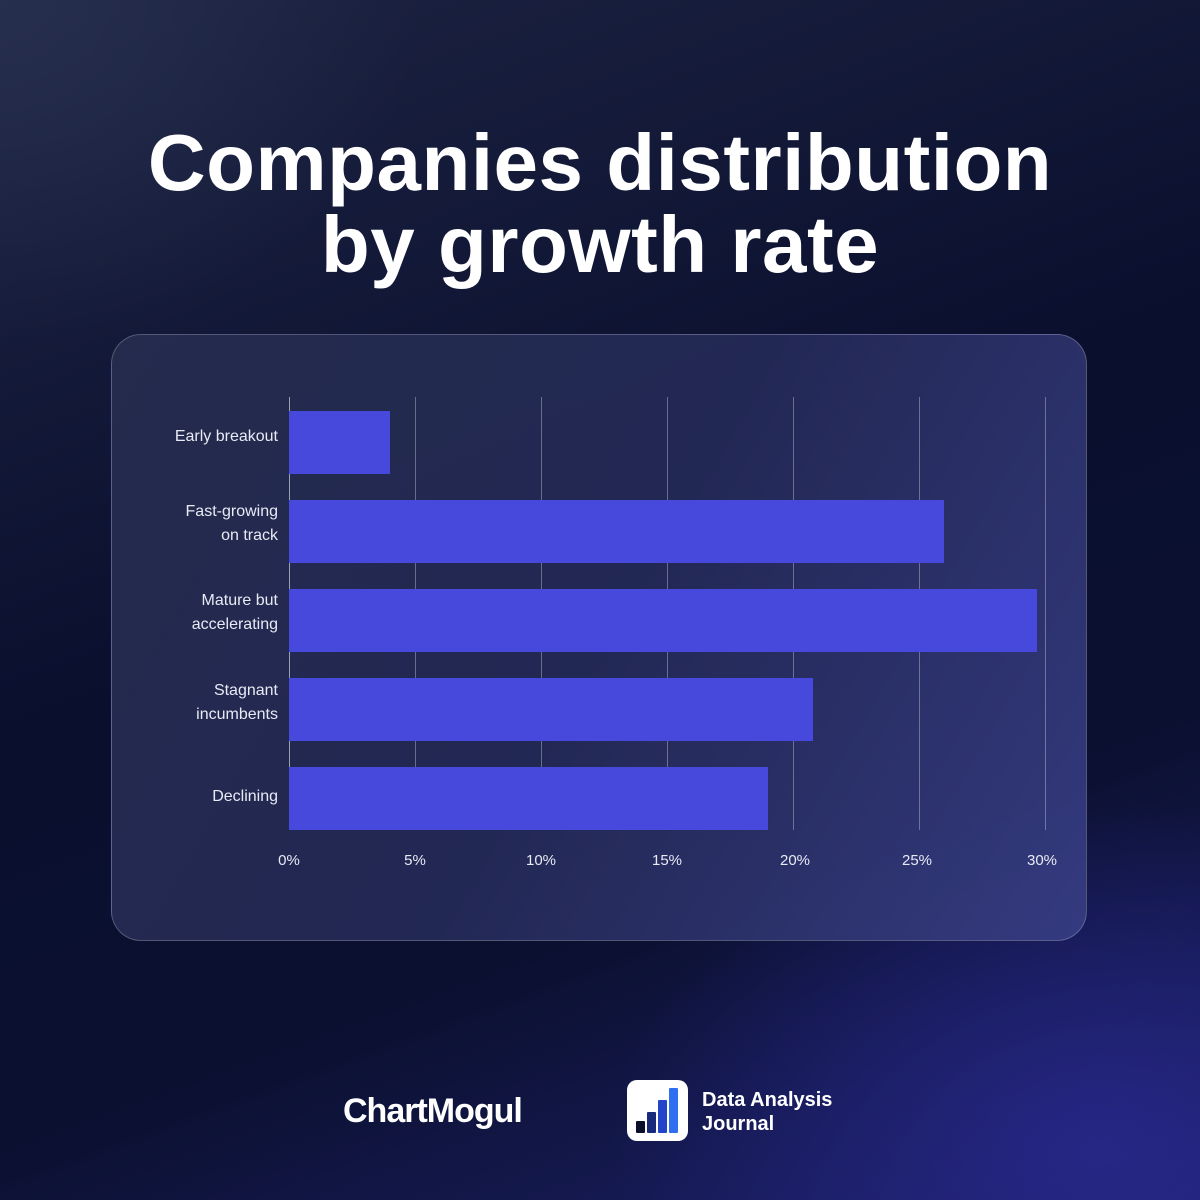 This screenshot has width=1200, height=1200. Describe the element at coordinates (738, 1124) in the screenshot. I see `brand-line: Journal` at that location.